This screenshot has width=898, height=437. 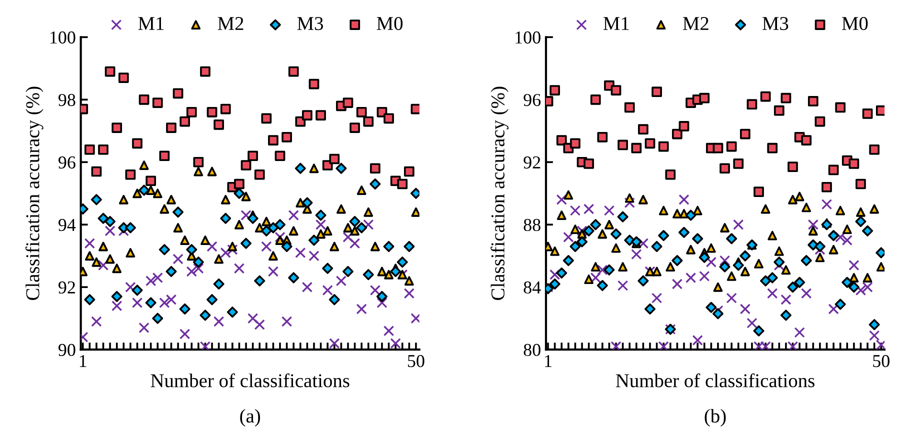 I want to click on y-tick-label: 94, so click(x=67, y=225).